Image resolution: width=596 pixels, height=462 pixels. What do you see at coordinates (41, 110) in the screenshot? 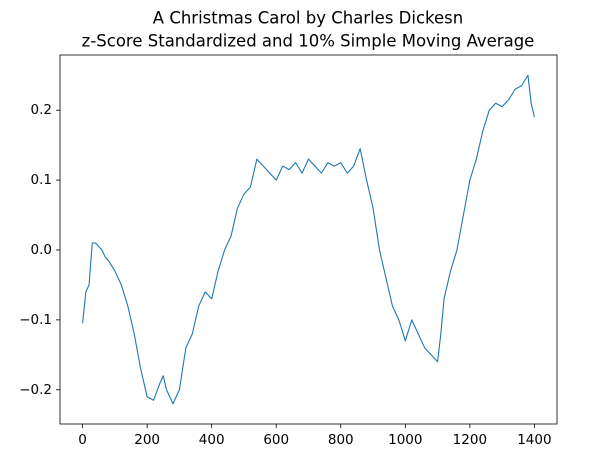
I see `y-tick-label: 0.2` at bounding box center [41, 110].